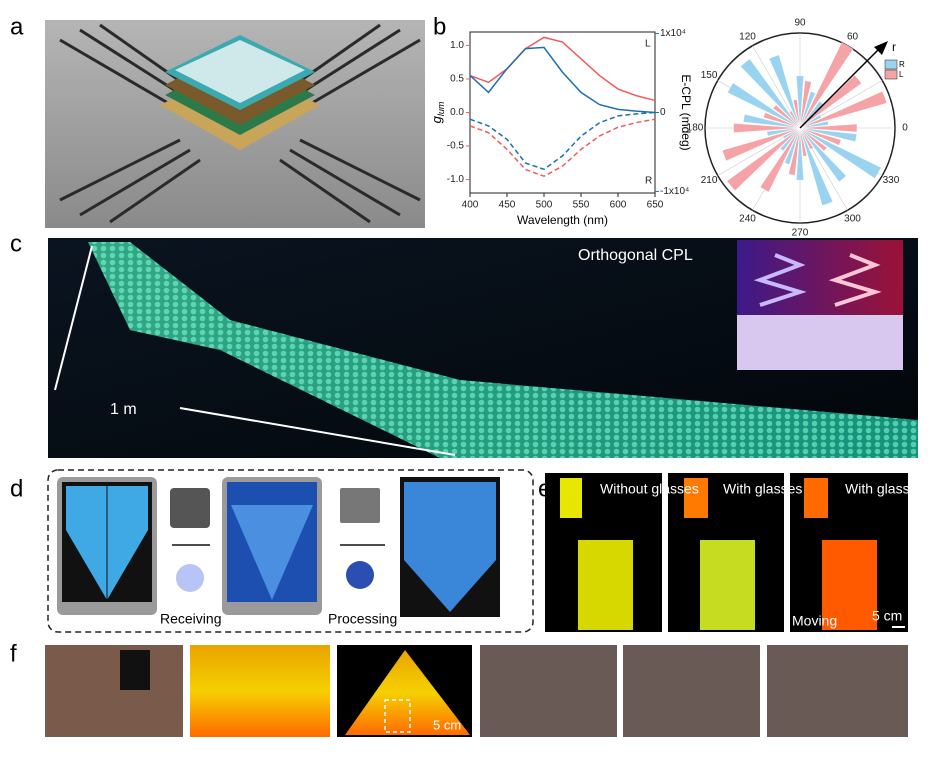  I want to click on y-tick-label: 1.0, so click(457, 45).